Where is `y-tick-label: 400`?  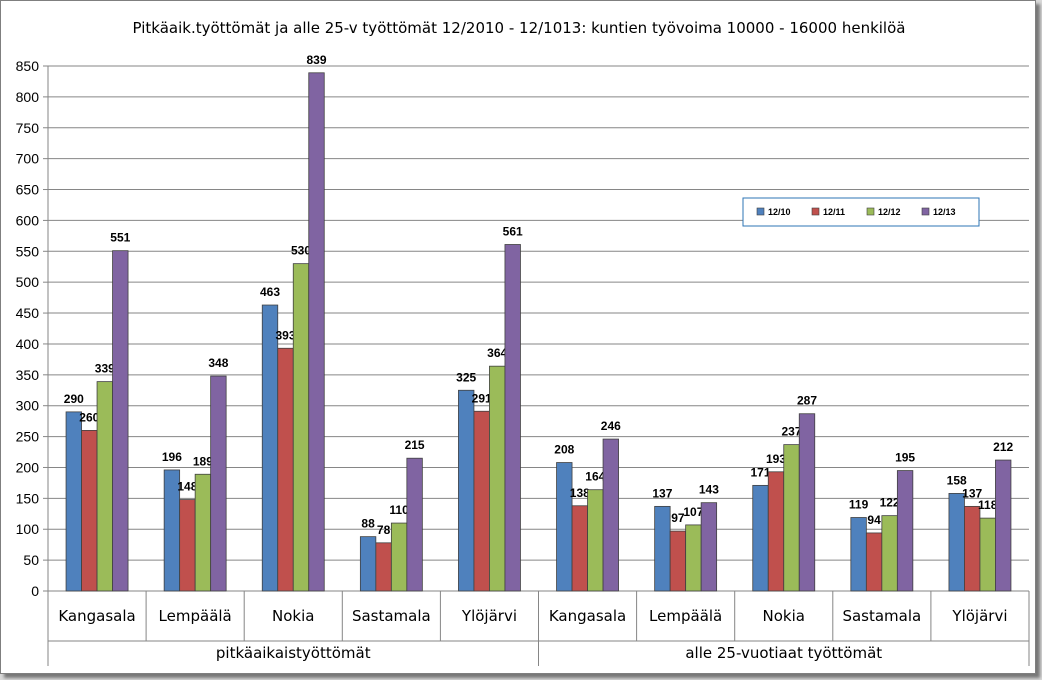 y-tick-label: 400 is located at coordinates (28, 344).